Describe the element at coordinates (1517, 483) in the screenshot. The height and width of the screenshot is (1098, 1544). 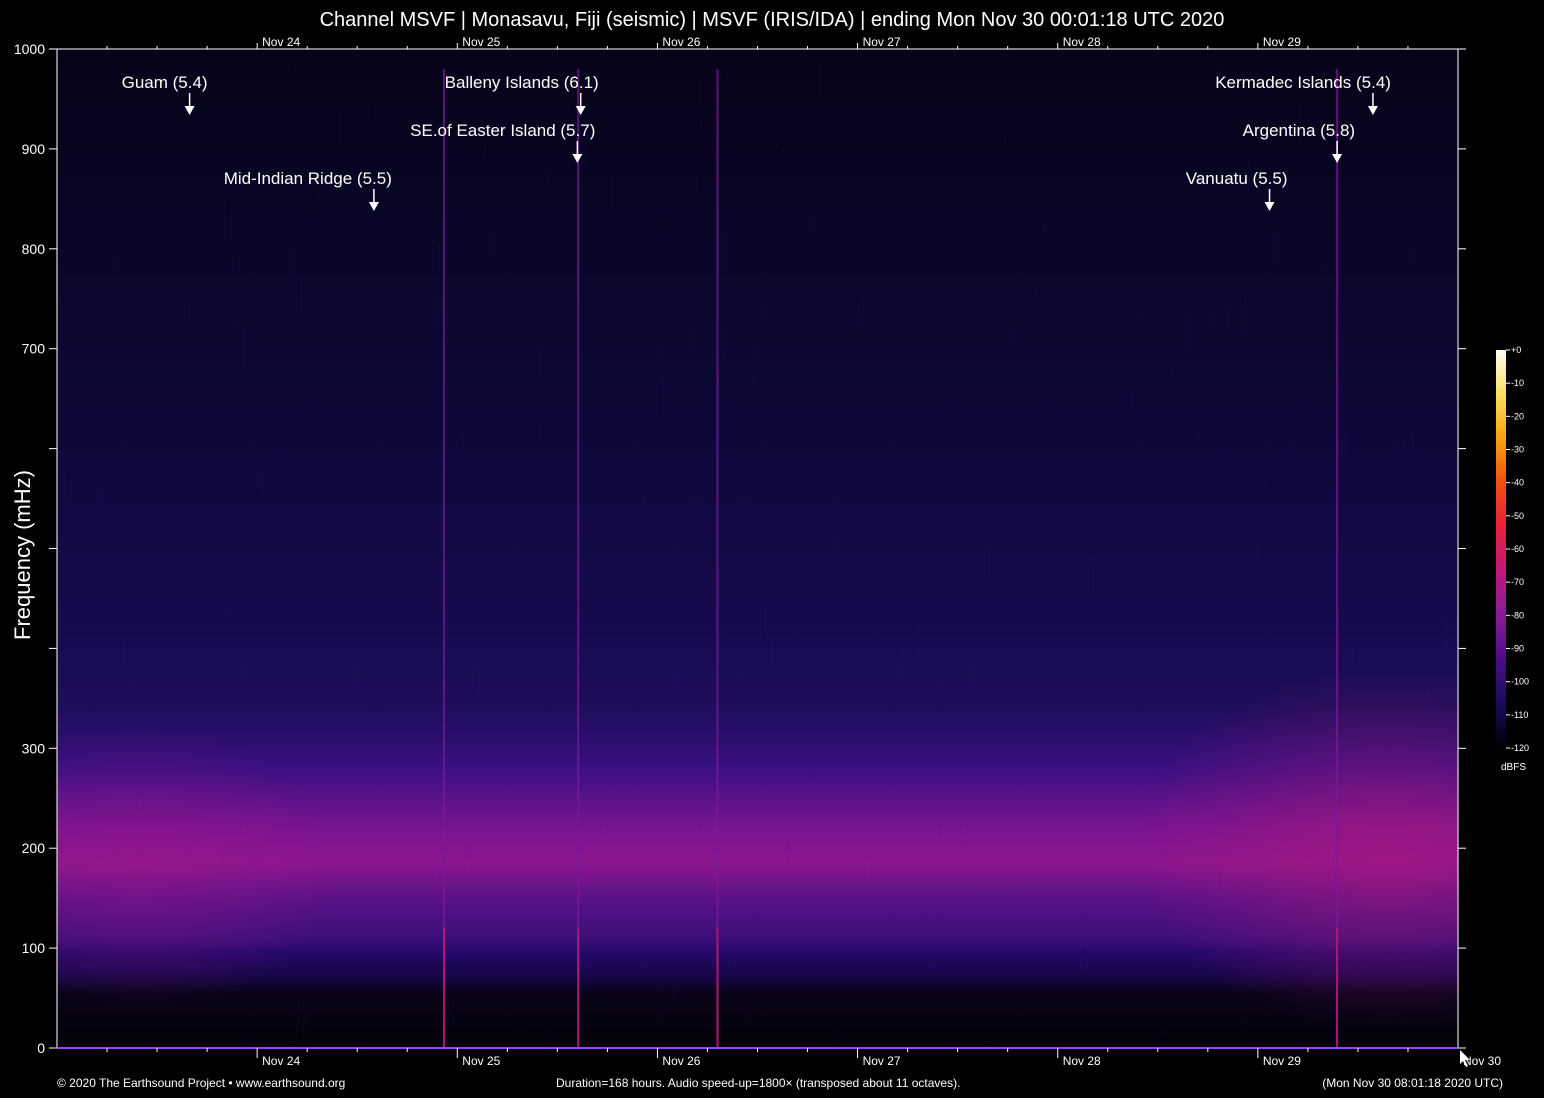
I see `colorbar-tick-label: -40` at that location.